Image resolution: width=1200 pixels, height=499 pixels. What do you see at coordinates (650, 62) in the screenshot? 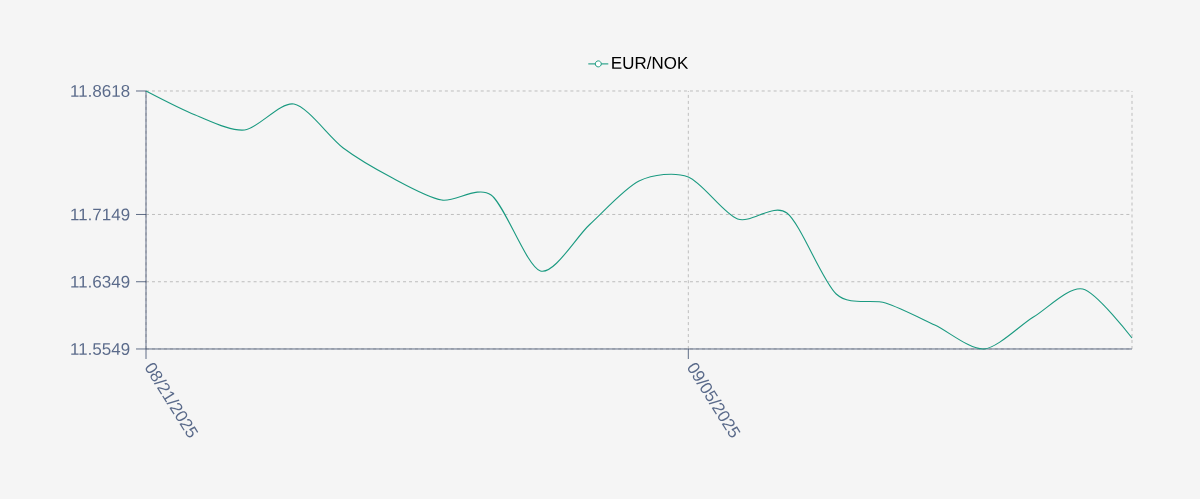
I see `legend-label: EUR/NOK` at bounding box center [650, 62].